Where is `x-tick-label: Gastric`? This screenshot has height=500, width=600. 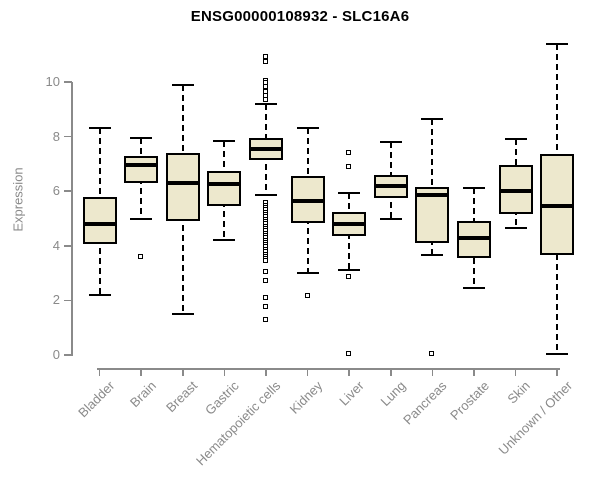 x-tick-label: Gastric is located at coordinates (222, 398).